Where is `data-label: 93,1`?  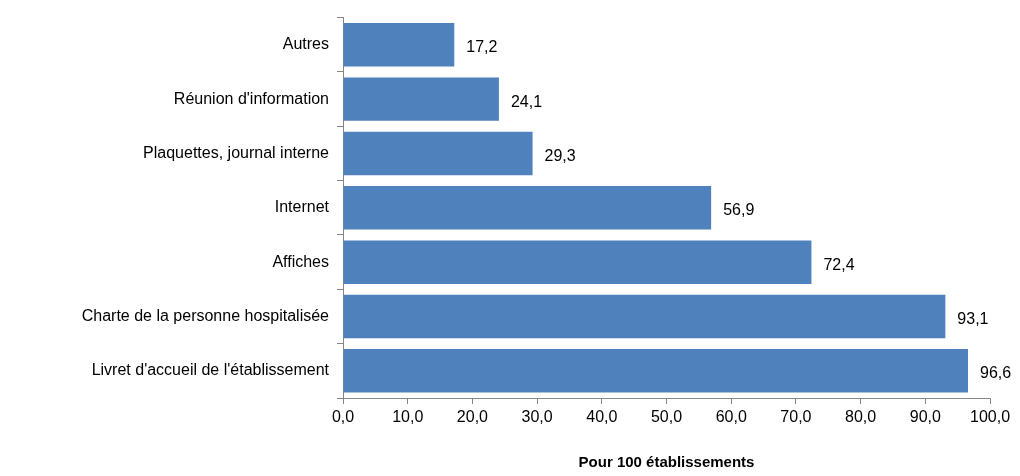
data-label: 93,1 is located at coordinates (973, 318).